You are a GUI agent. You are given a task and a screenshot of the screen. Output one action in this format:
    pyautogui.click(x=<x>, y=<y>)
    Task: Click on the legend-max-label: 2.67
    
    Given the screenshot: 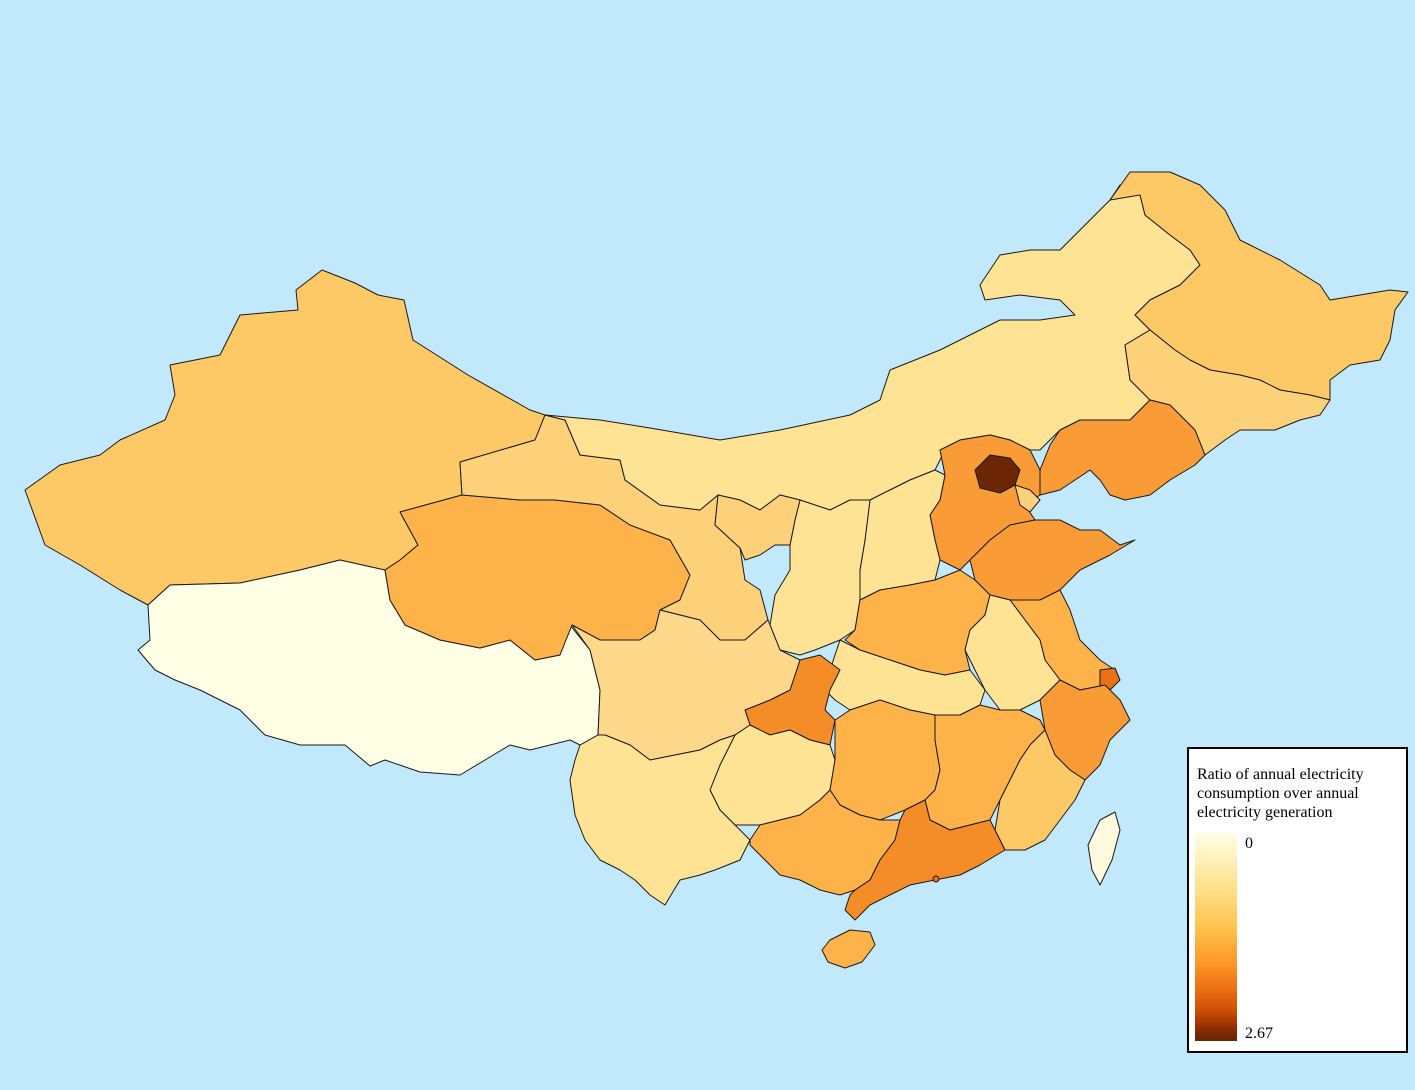 What is the action you would take?
    pyautogui.click(x=1259, y=1033)
    